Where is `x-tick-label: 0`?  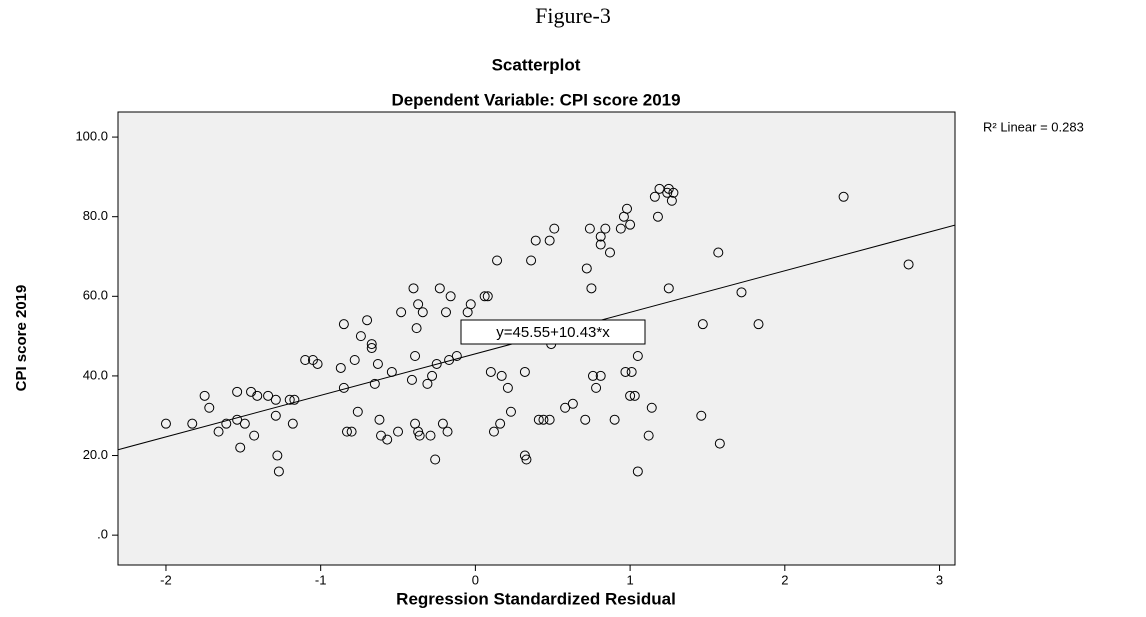 x-tick-label: 0 is located at coordinates (475, 579).